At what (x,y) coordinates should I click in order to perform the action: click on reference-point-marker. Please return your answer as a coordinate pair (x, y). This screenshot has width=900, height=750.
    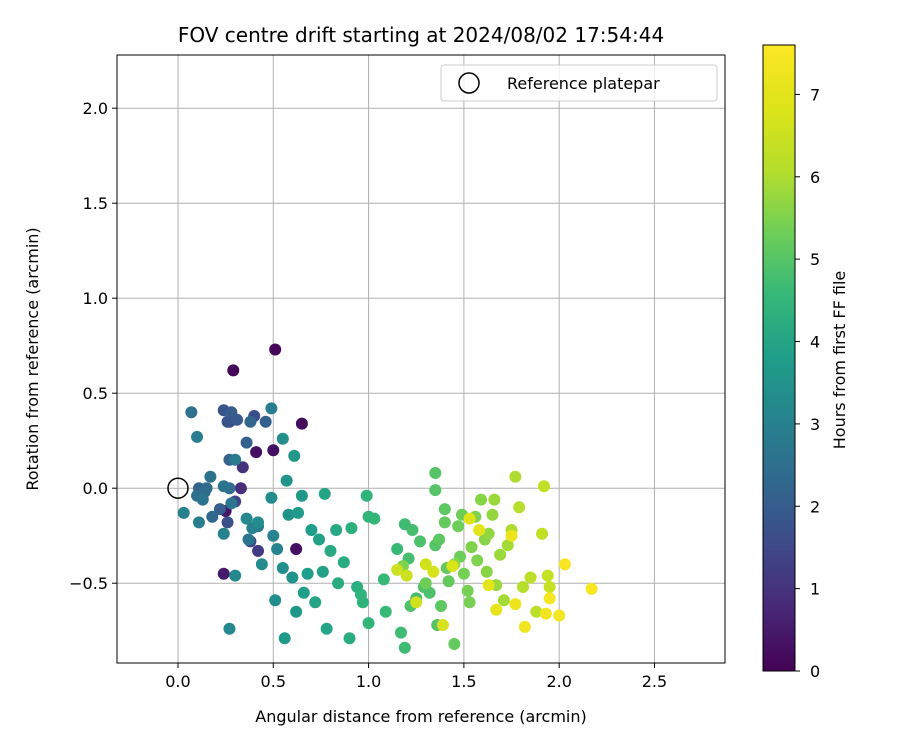
    Looking at the image, I should click on (178, 488).